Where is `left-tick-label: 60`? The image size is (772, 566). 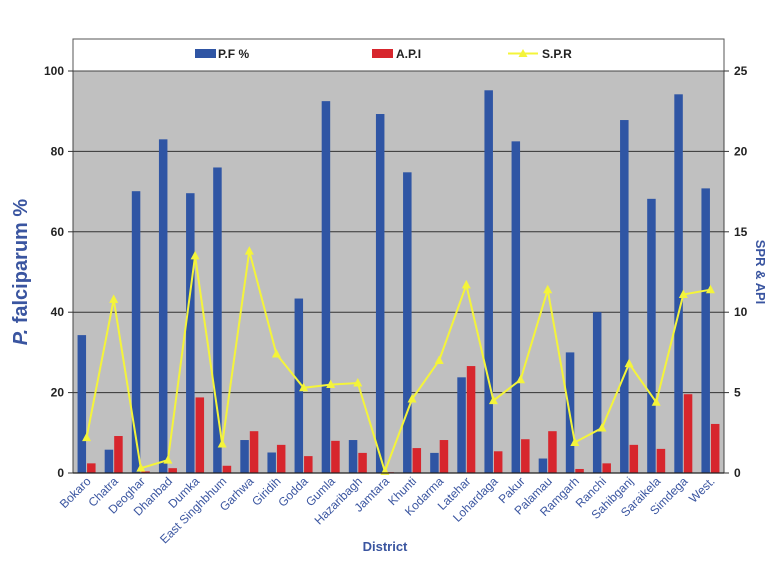 left-tick-label: 60 is located at coordinates (58, 232).